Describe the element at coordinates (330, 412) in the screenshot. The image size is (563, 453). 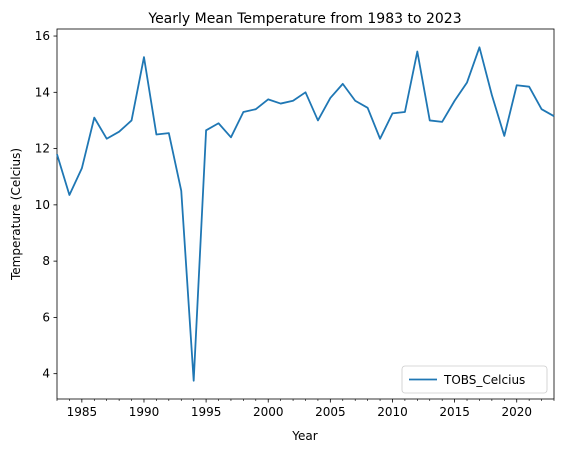
I see `x-tick-label: 2005` at that location.